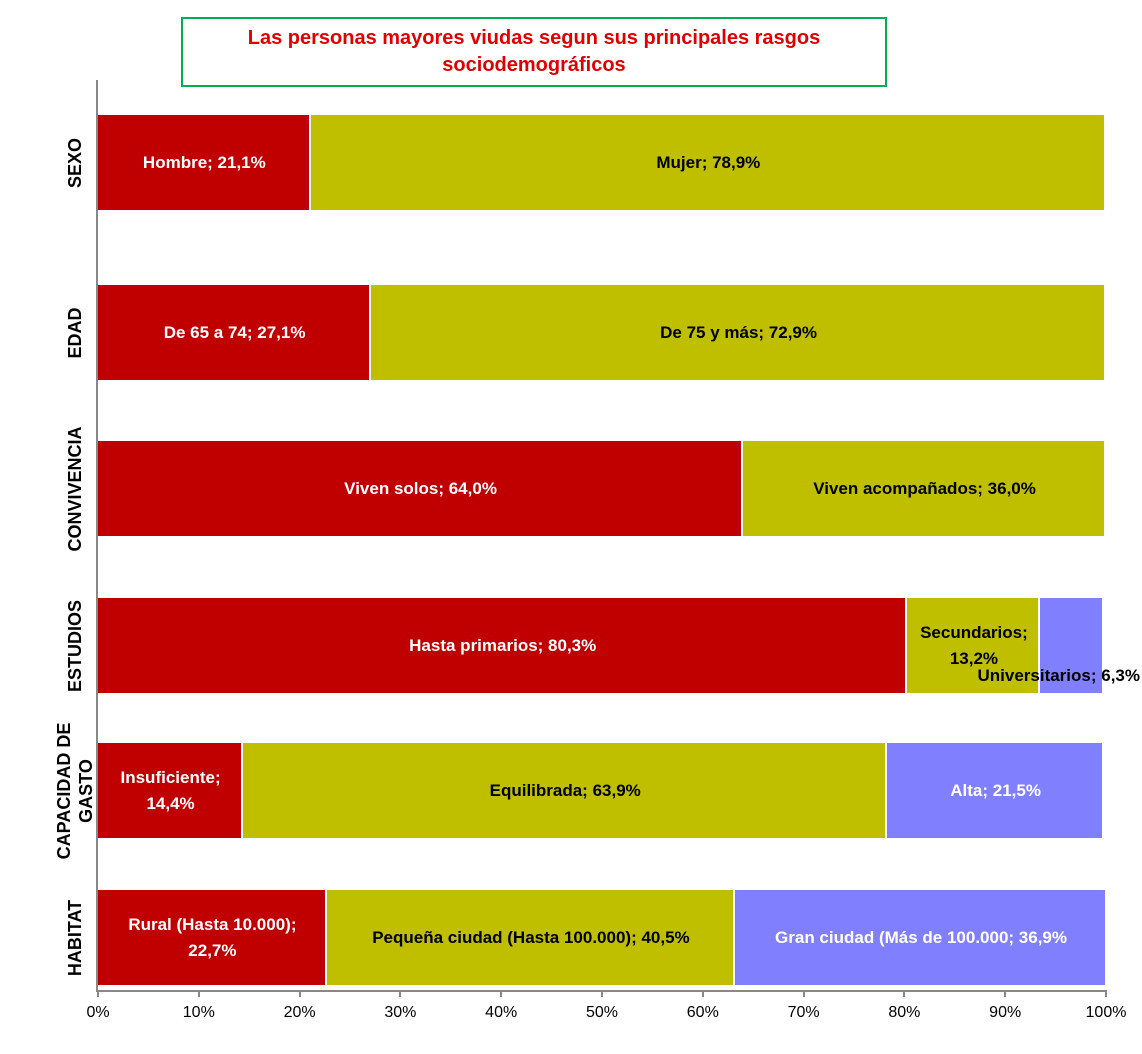  I want to click on data-label: Mujer; 78,9%, so click(708, 162).